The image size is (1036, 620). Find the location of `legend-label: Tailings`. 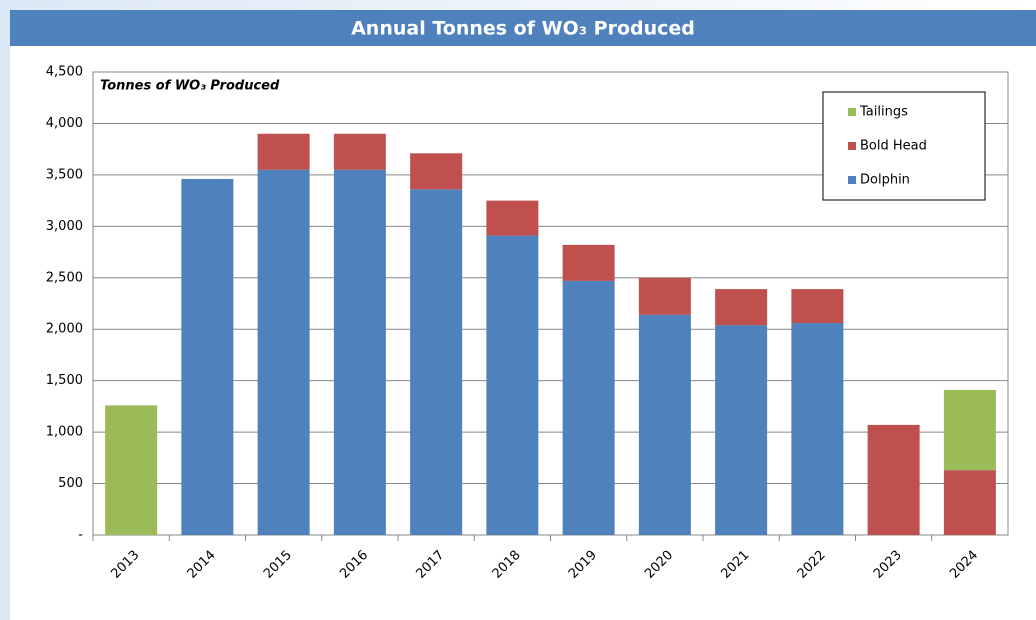

legend-label: Tailings is located at coordinates (883, 112).